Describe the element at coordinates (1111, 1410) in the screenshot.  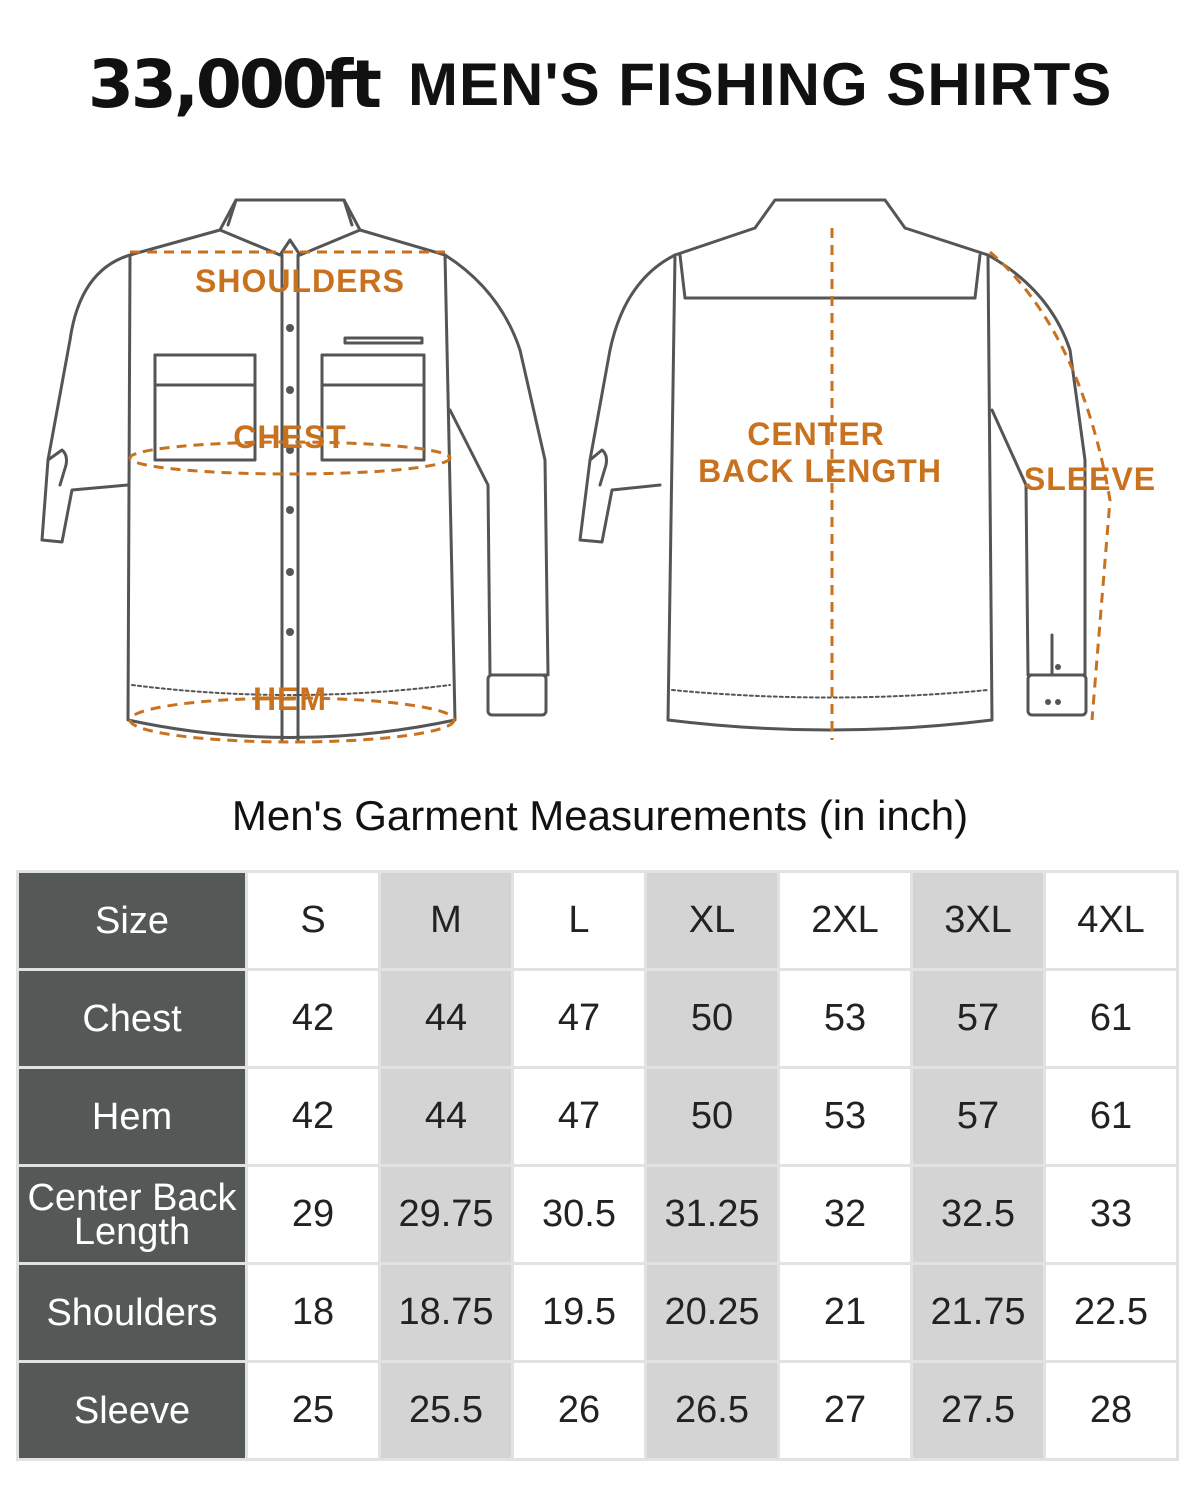
I see `value-cell: 28` at that location.